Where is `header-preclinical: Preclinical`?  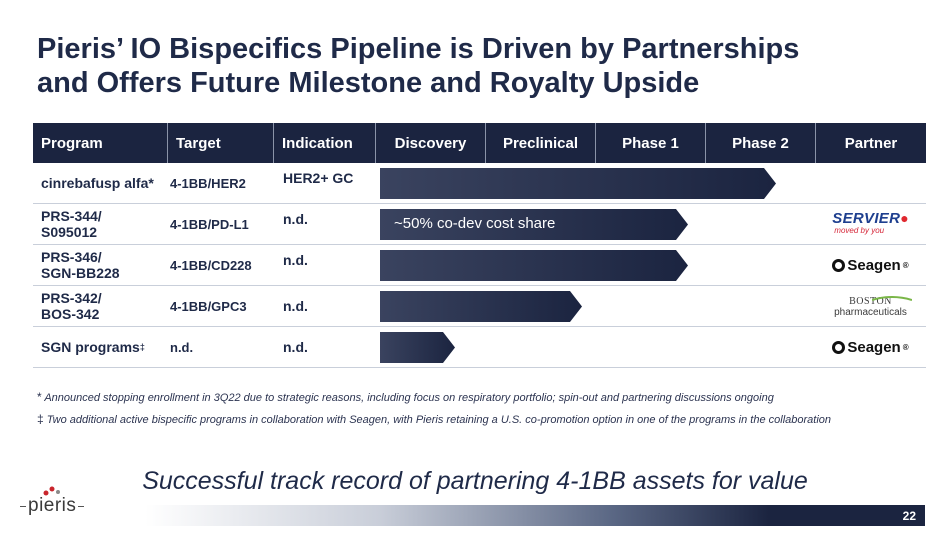
header-preclinical: Preclinical is located at coordinates (541, 143).